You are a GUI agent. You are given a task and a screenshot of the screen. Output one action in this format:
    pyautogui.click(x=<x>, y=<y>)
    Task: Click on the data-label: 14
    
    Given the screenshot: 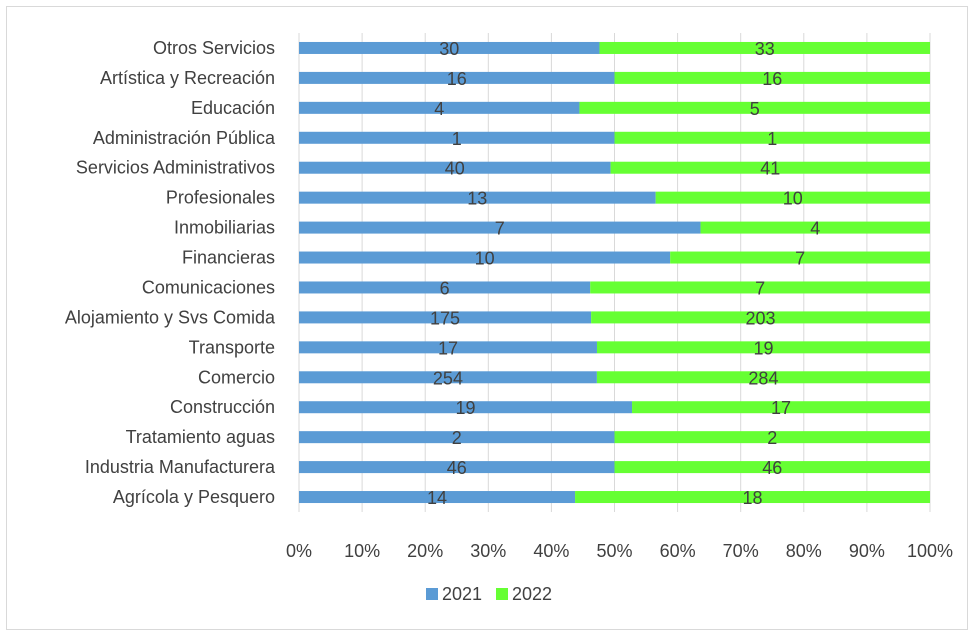 What is the action you would take?
    pyautogui.click(x=437, y=498)
    